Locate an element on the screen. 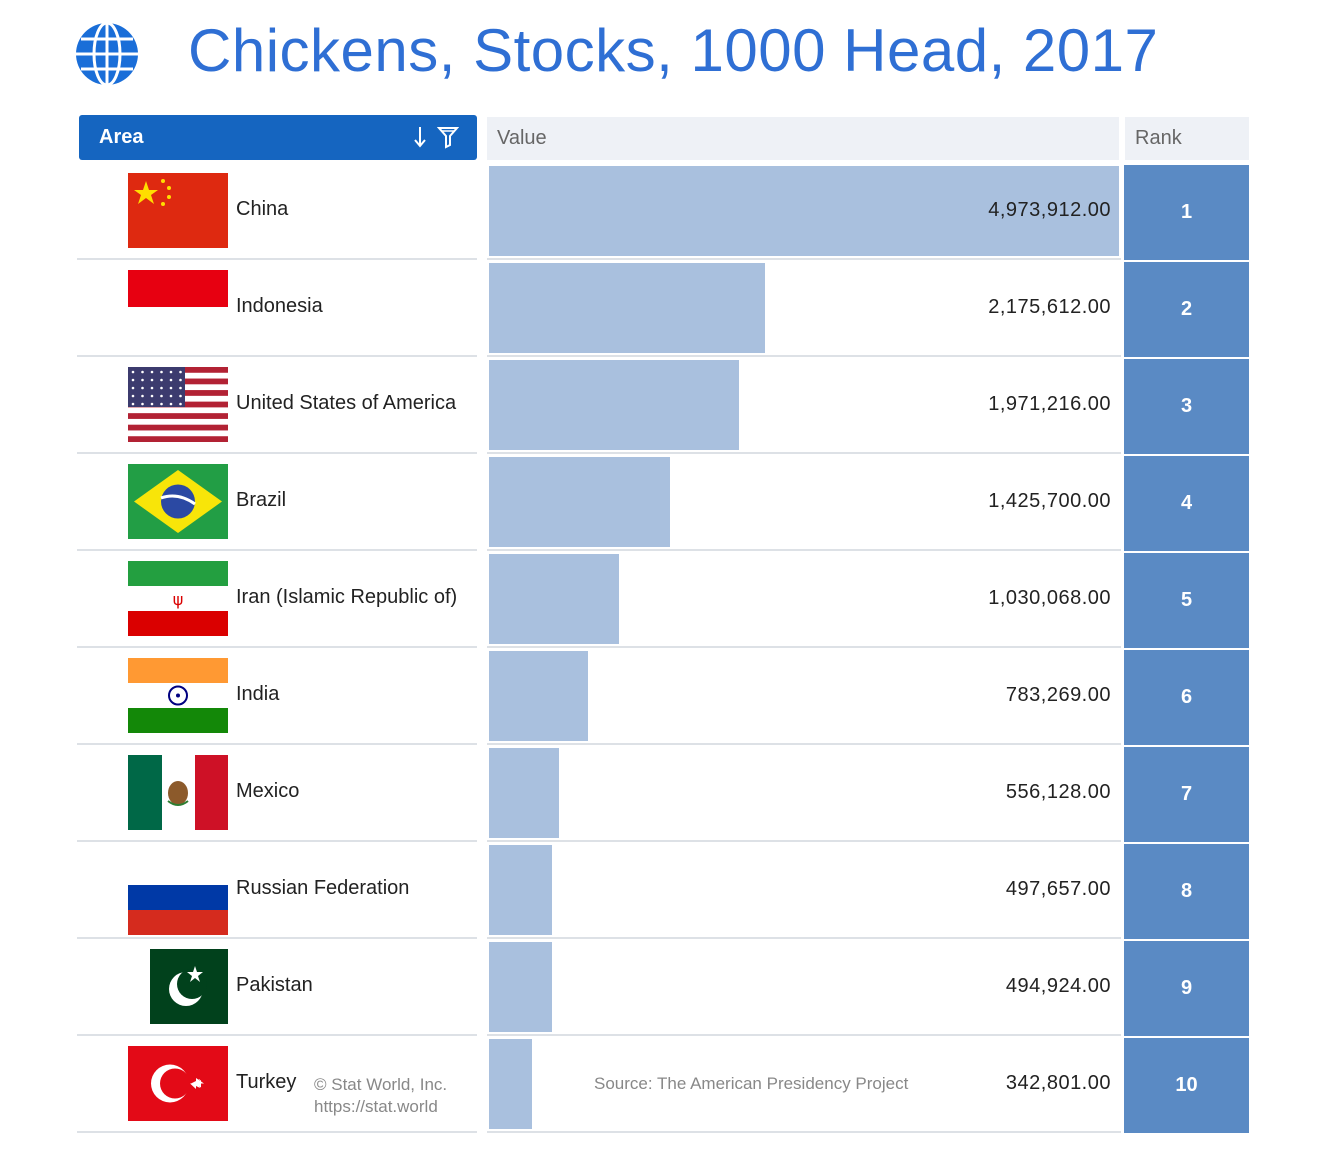  value-label: 4,973,912.00 is located at coordinates (1049, 209).